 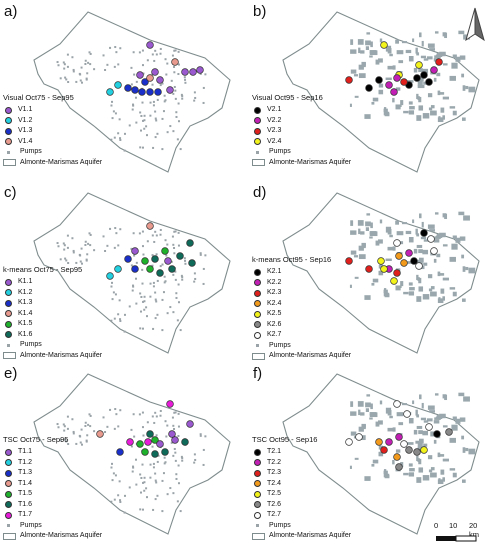 I want to click on observation-points, so click(x=391, y=257).